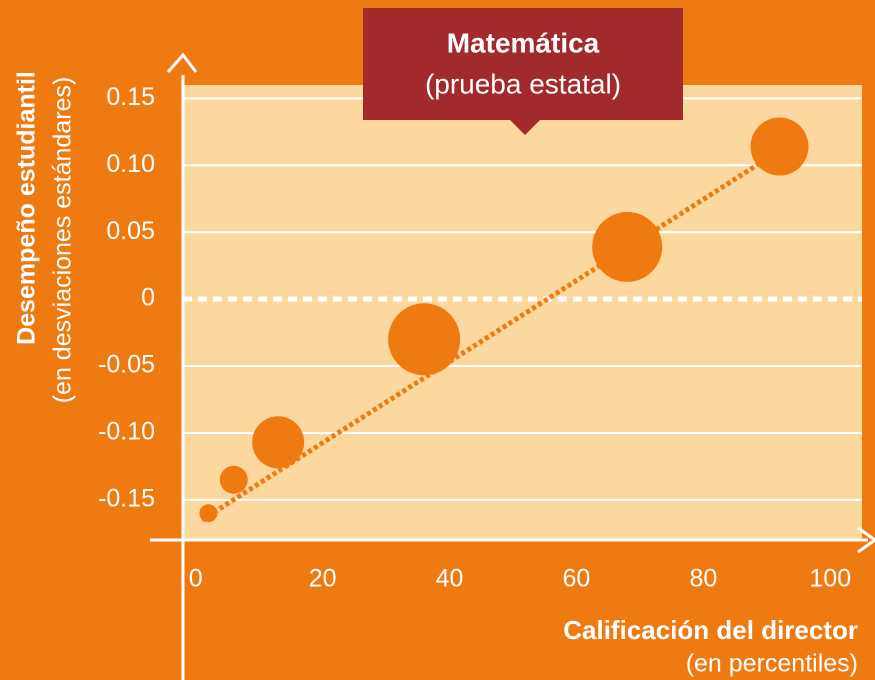 This screenshot has height=680, width=875. I want to click on y-tick-label: 0, so click(148, 298).